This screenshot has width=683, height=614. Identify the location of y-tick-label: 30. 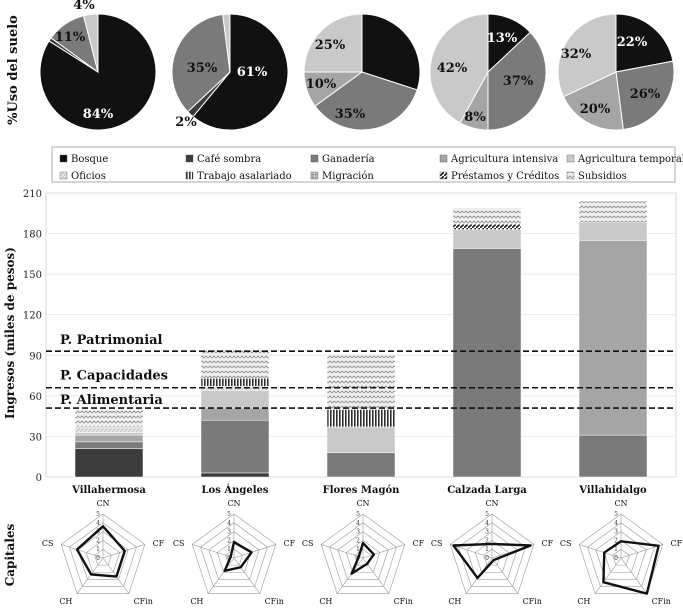
(35, 437).